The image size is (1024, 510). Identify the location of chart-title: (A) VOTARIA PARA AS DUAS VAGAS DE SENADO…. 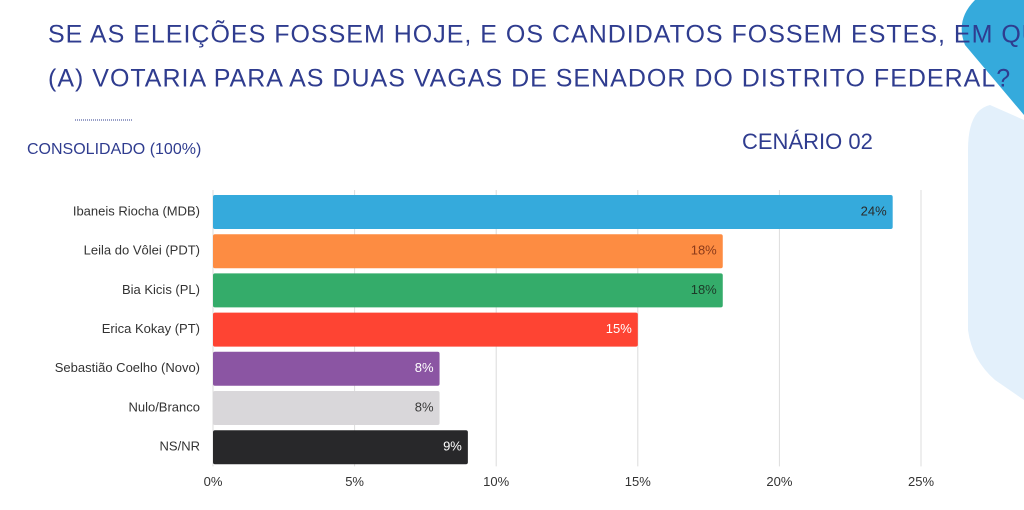
(529, 79).